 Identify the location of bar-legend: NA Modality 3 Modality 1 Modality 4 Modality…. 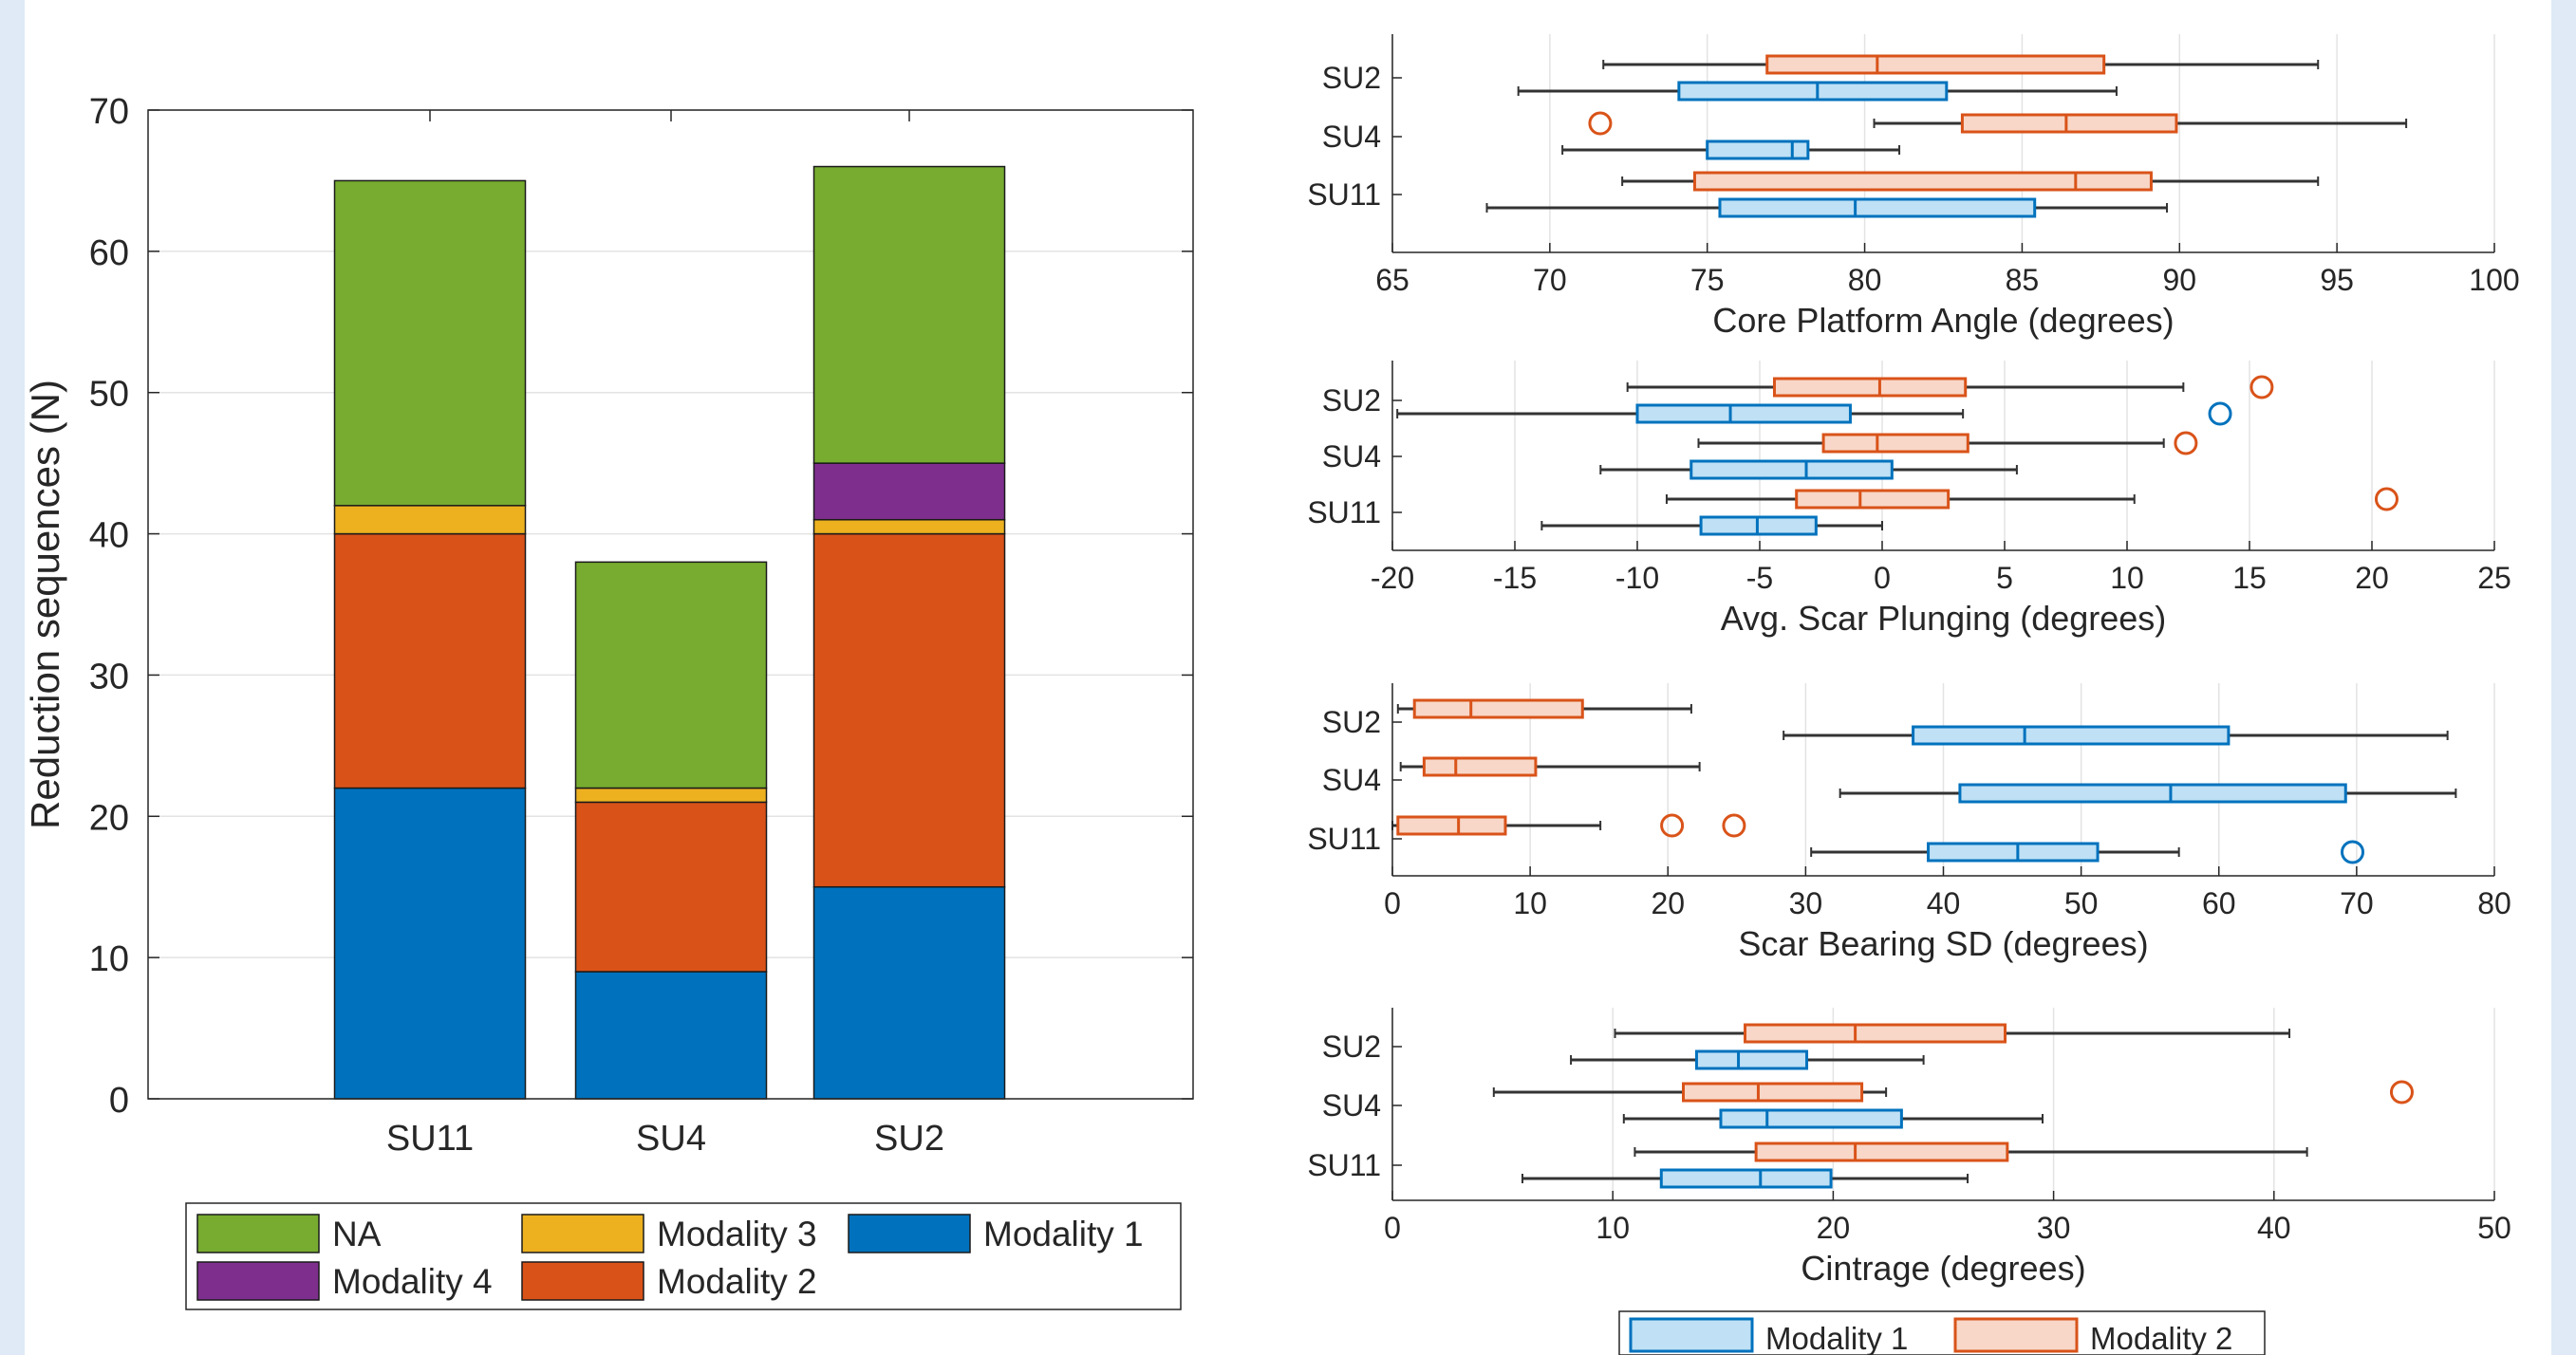
(683, 1256).